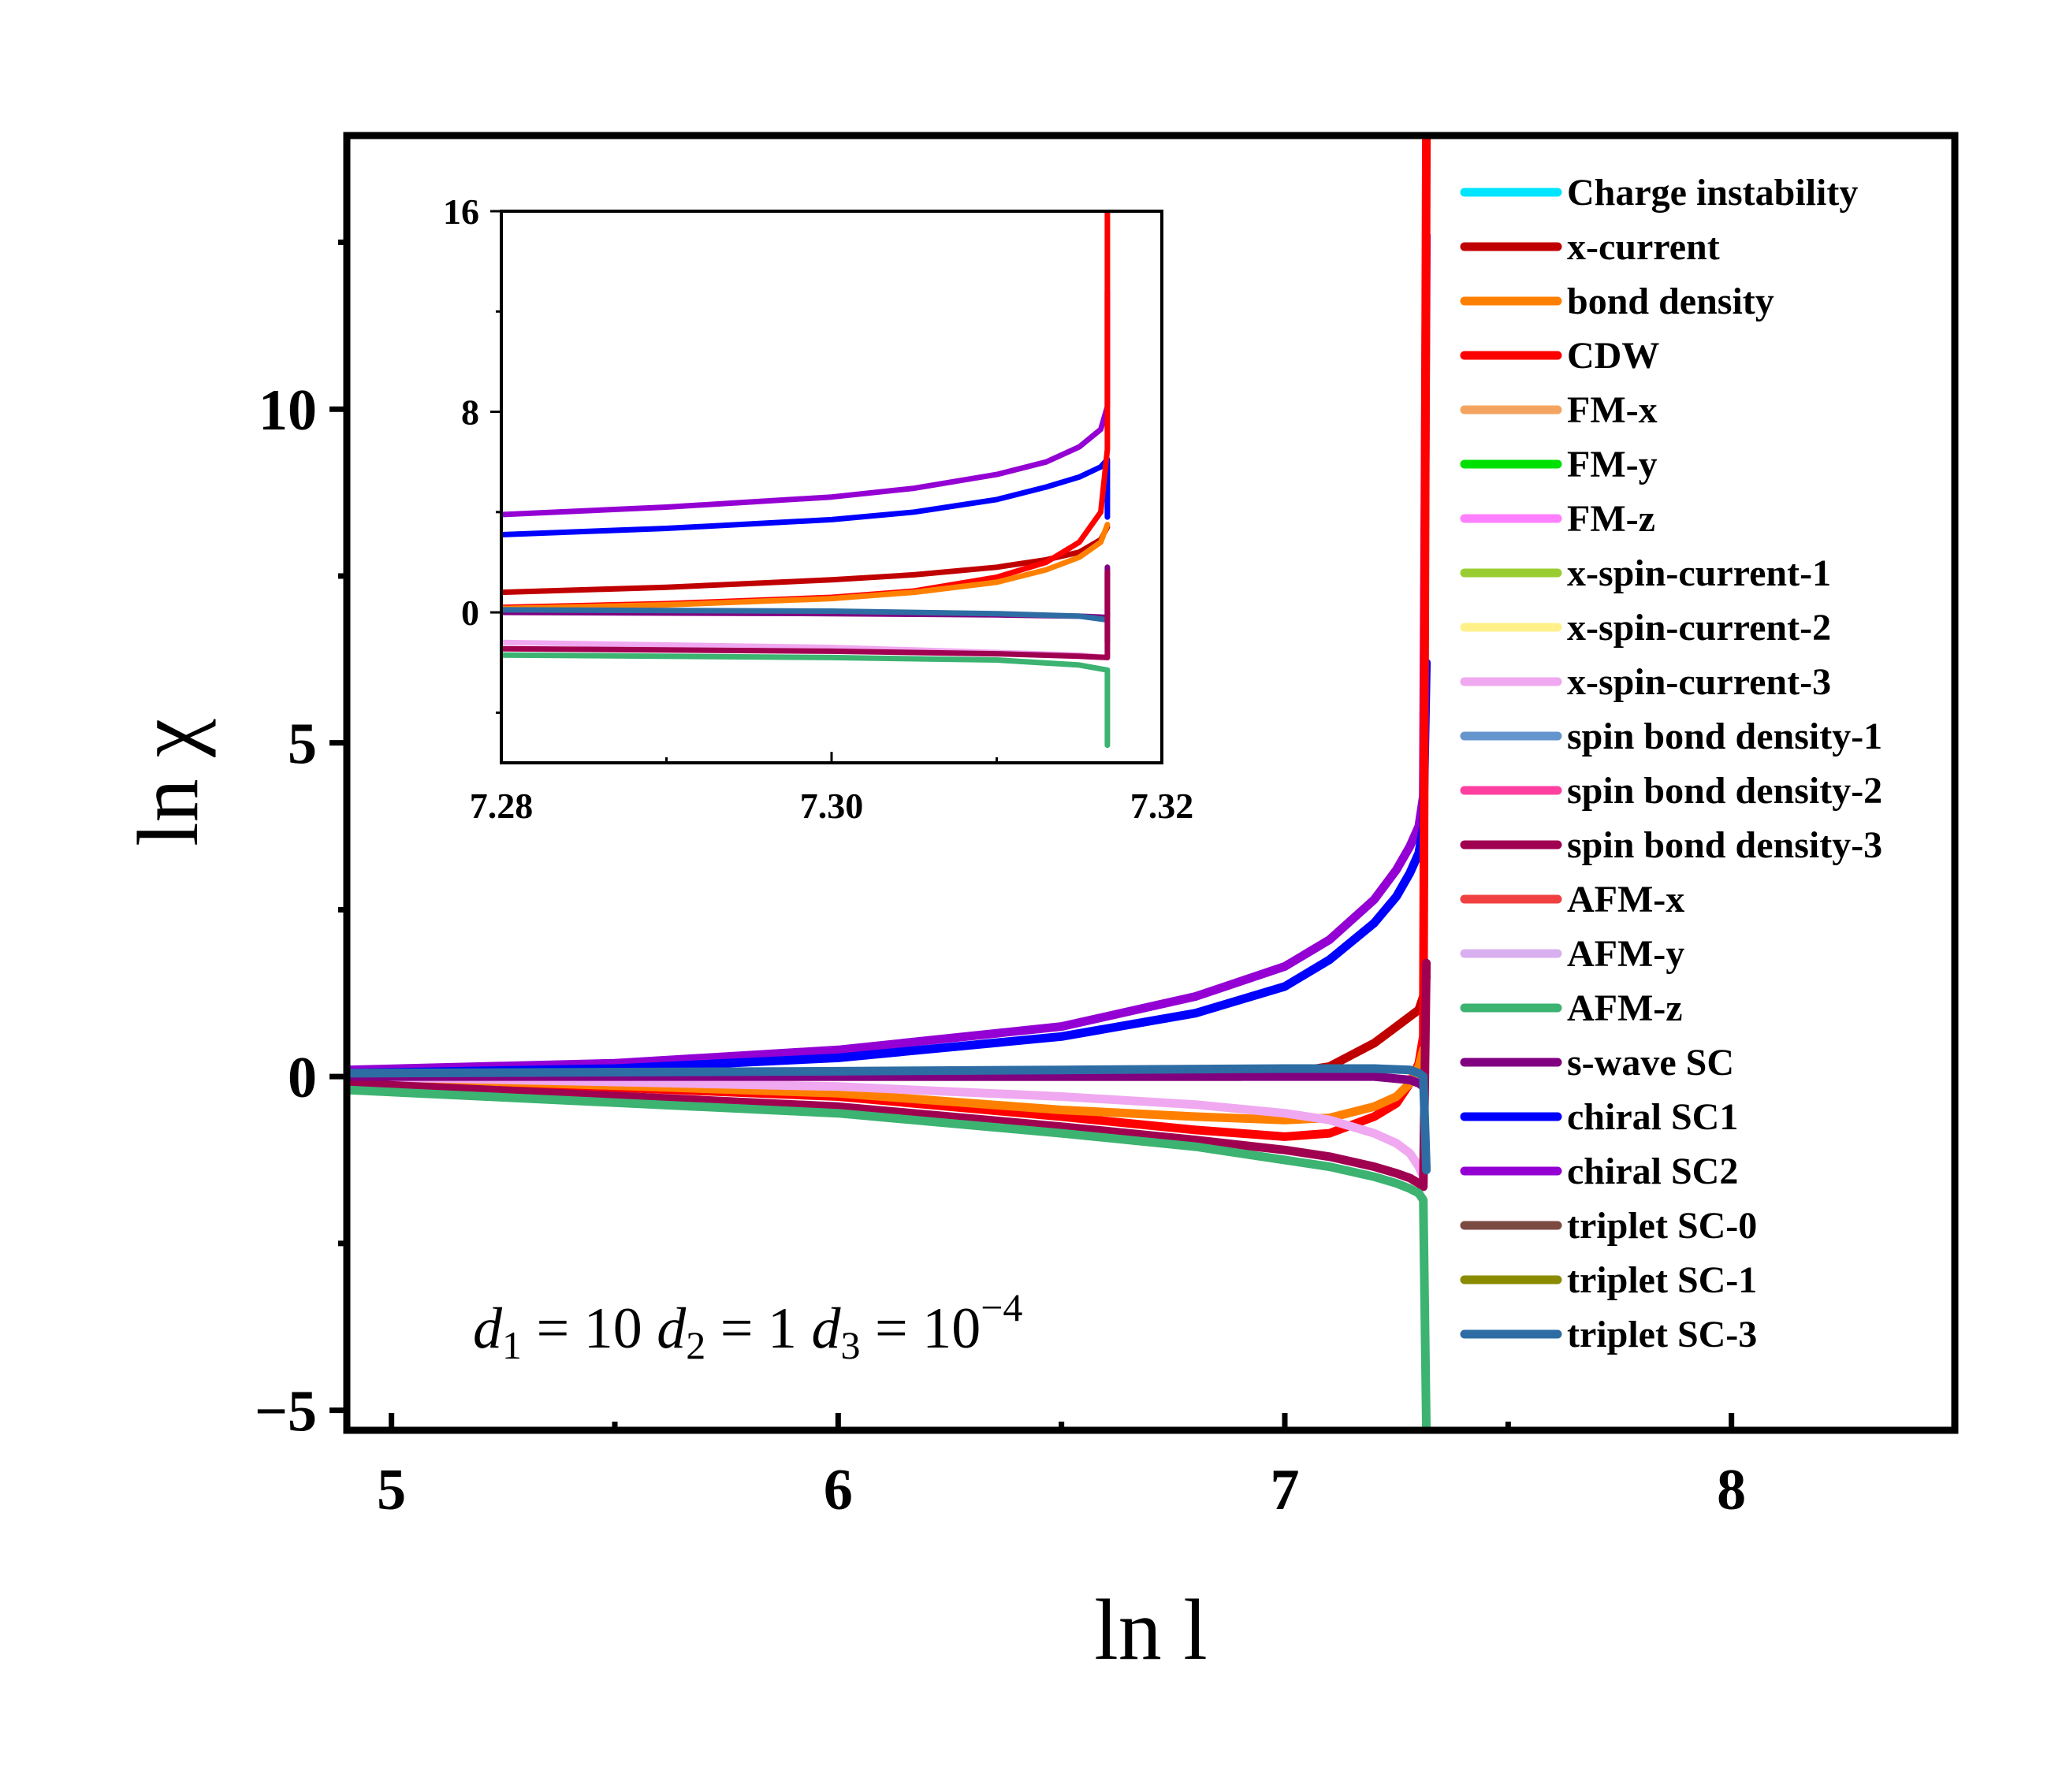  I want to click on main-series-s-wave-sc, so click(888, 1081).